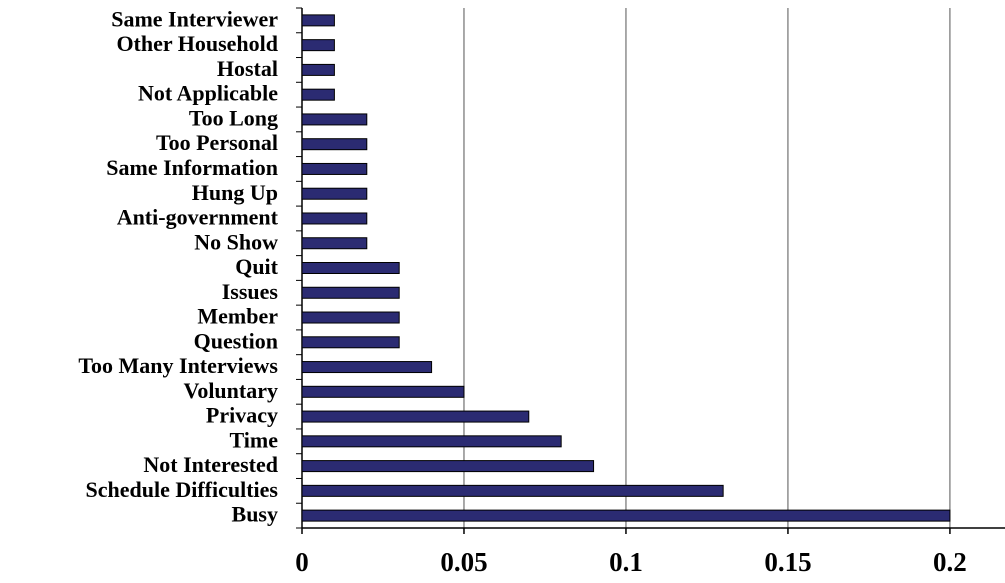 The width and height of the screenshot is (1005, 583). I want to click on x-tick-label: 0.05, so click(463, 562).